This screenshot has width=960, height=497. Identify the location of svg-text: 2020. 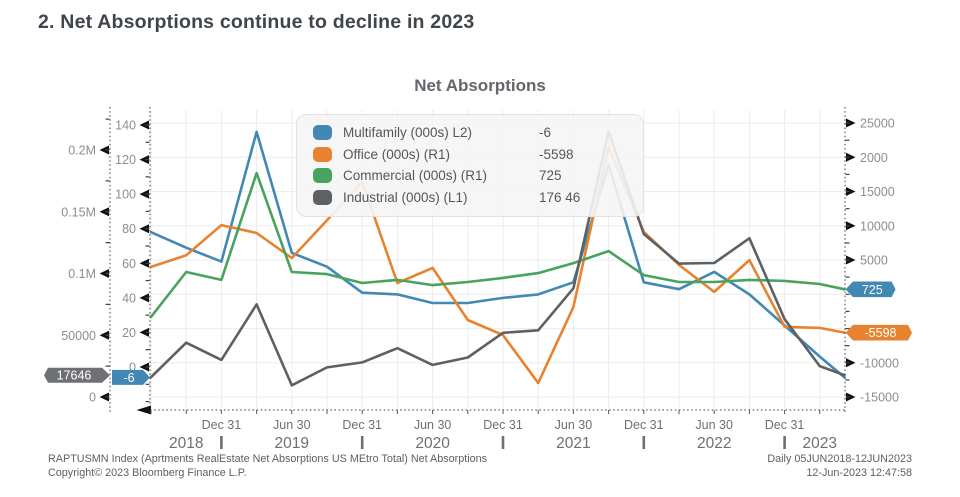
(432, 443).